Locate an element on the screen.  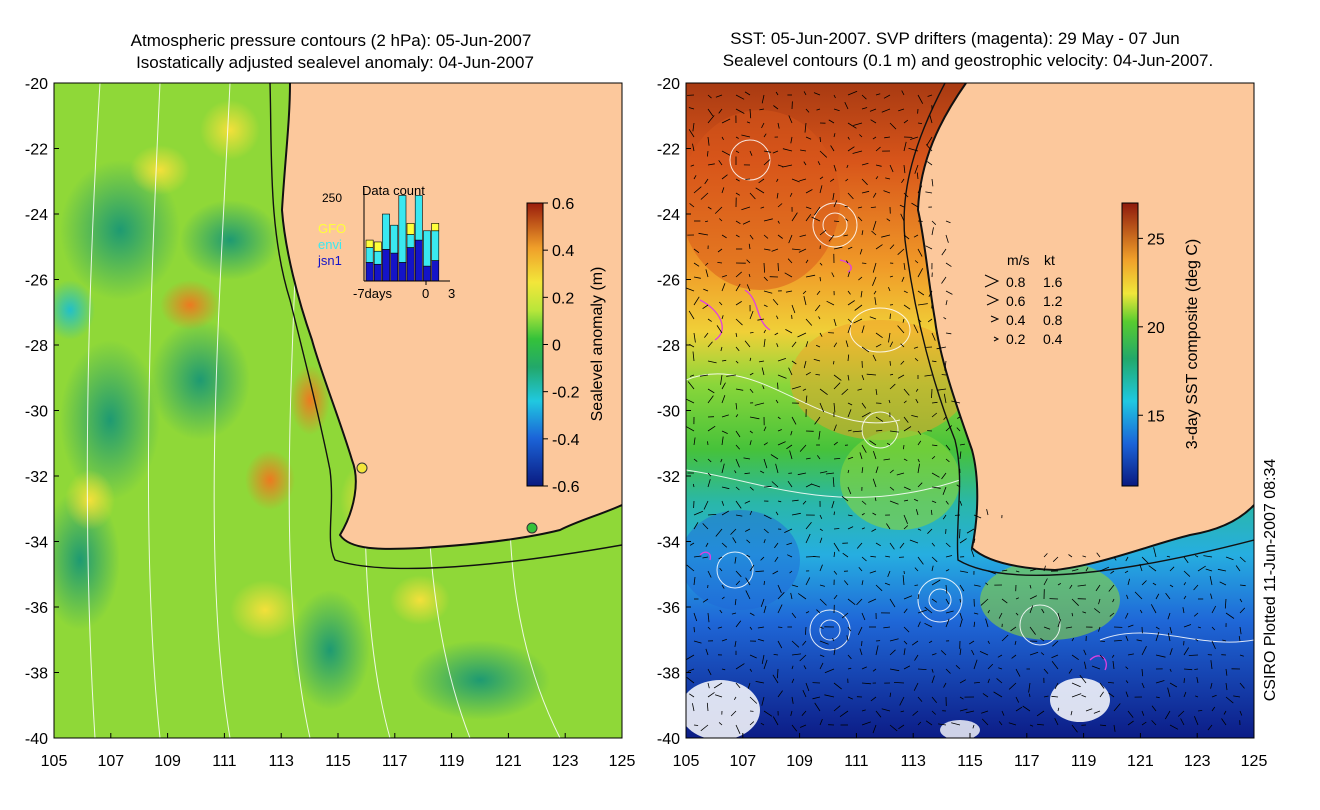
right-colorbar-tick-label: 20 is located at coordinates (1156, 328).